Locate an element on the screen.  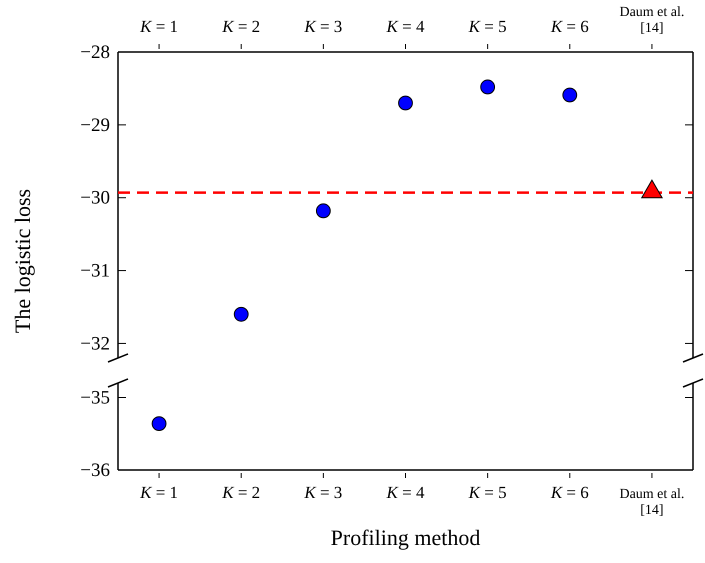
y-tick-label: −36 is located at coordinates (95, 470).